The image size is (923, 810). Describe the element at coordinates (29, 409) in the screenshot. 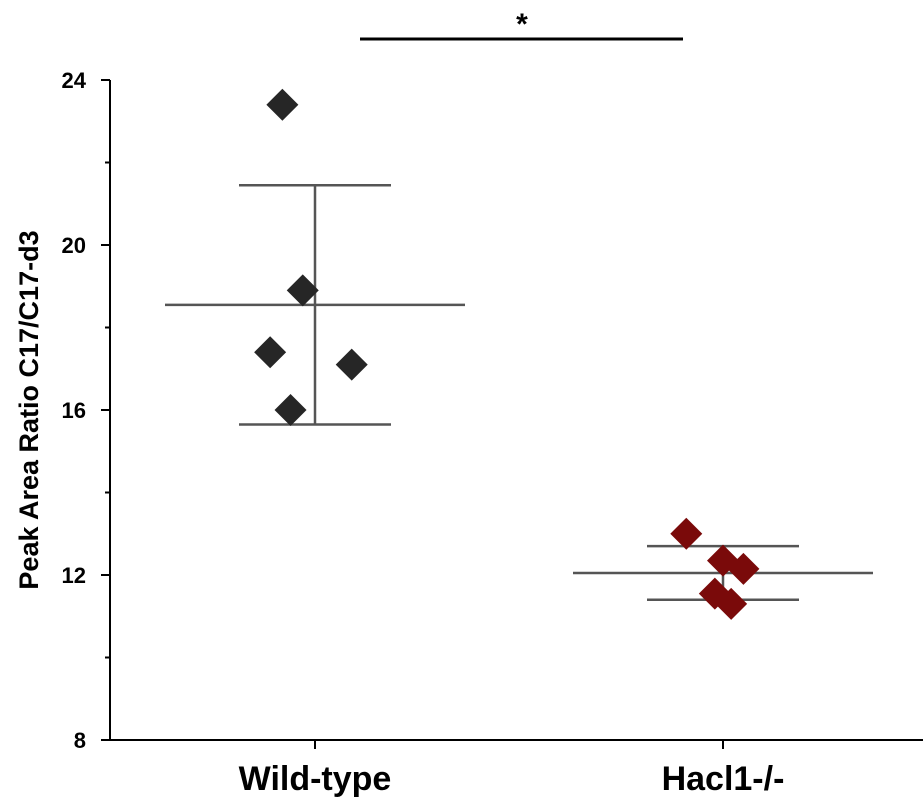

I see `y-axis-label: Peak Area Ratio C17/C17-d3` at that location.